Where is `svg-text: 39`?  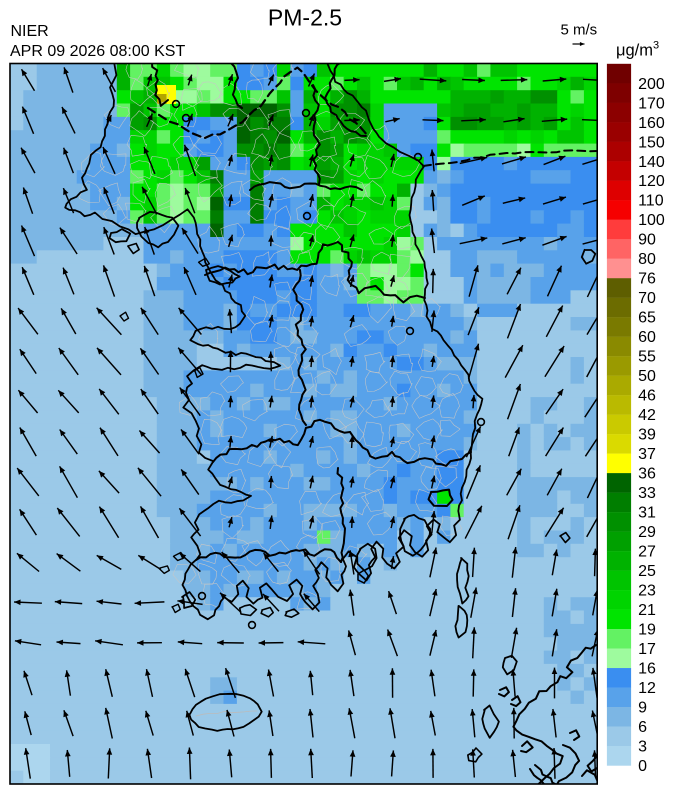
svg-text: 39 is located at coordinates (647, 435).